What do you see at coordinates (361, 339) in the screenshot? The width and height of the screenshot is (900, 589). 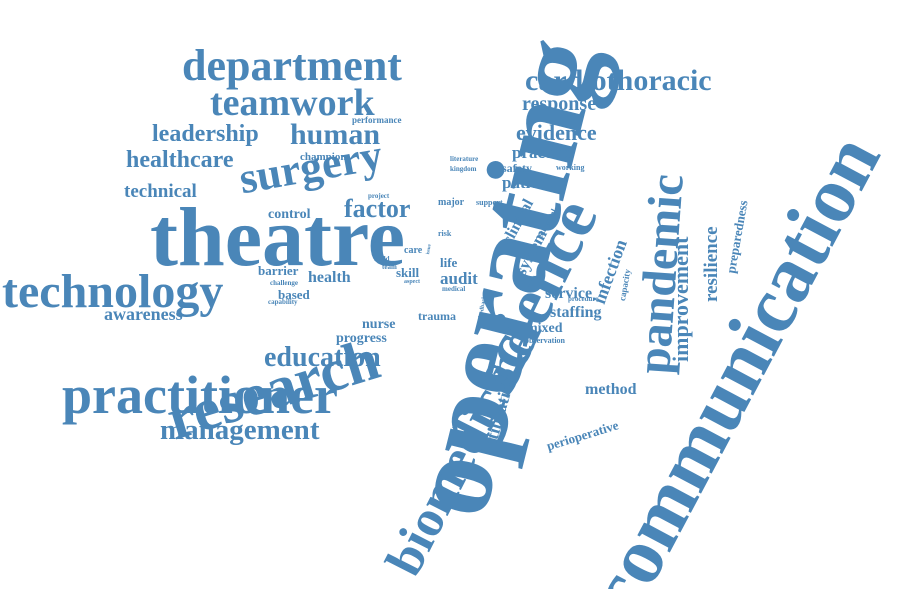 I see `word-progress: progress` at bounding box center [361, 339].